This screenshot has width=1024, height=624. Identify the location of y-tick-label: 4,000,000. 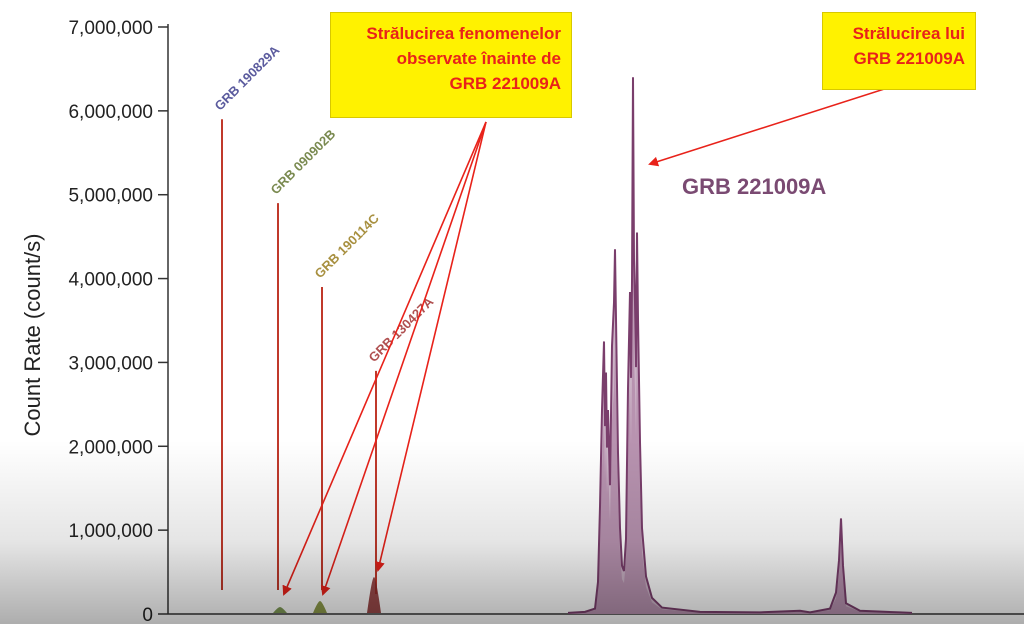
(110, 280).